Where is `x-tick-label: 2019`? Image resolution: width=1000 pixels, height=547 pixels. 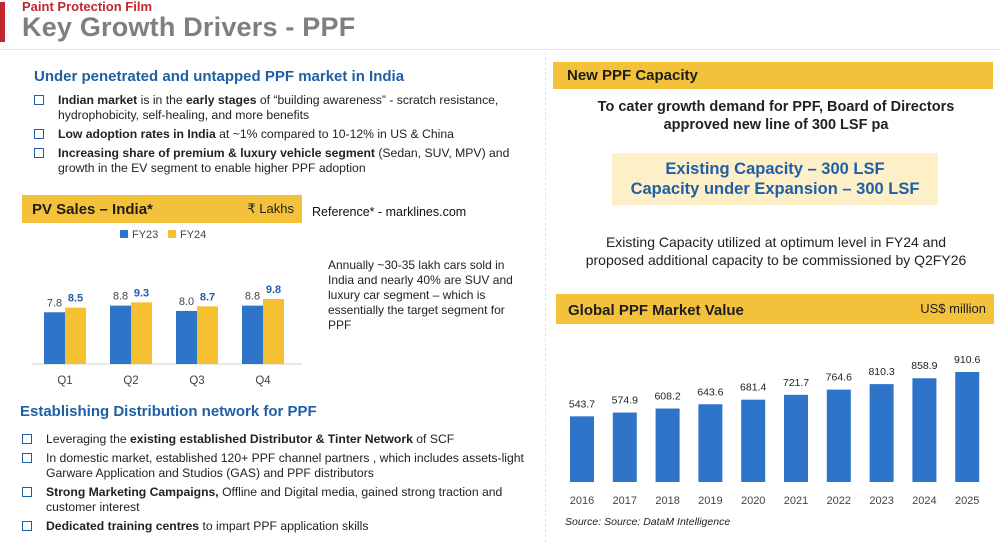
x-tick-label: 2019 is located at coordinates (710, 501).